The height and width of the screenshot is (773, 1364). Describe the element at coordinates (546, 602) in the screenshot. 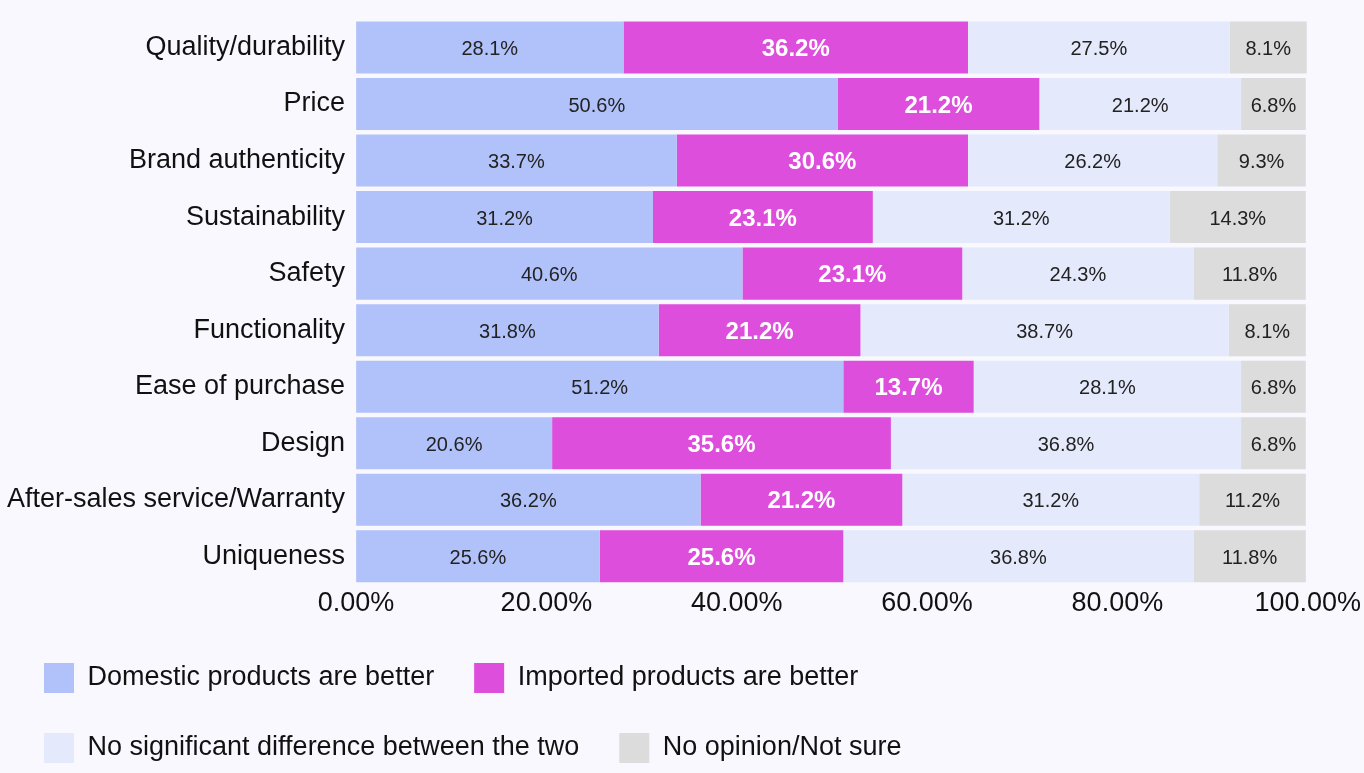

I see `x-tick-label: 20.00%` at that location.